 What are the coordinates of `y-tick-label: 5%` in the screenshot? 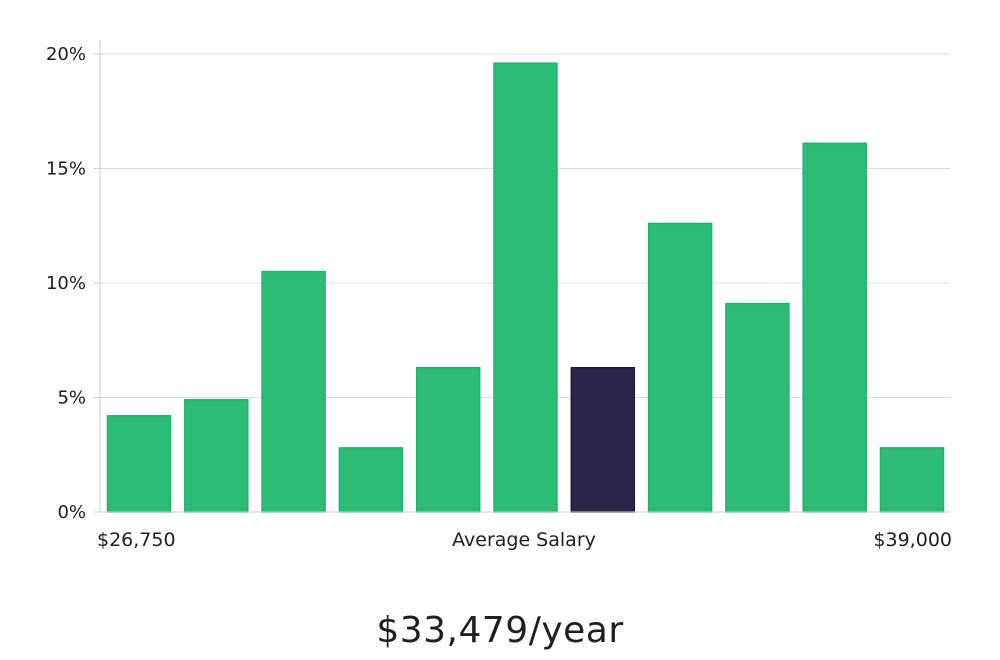 It's located at (71, 398).